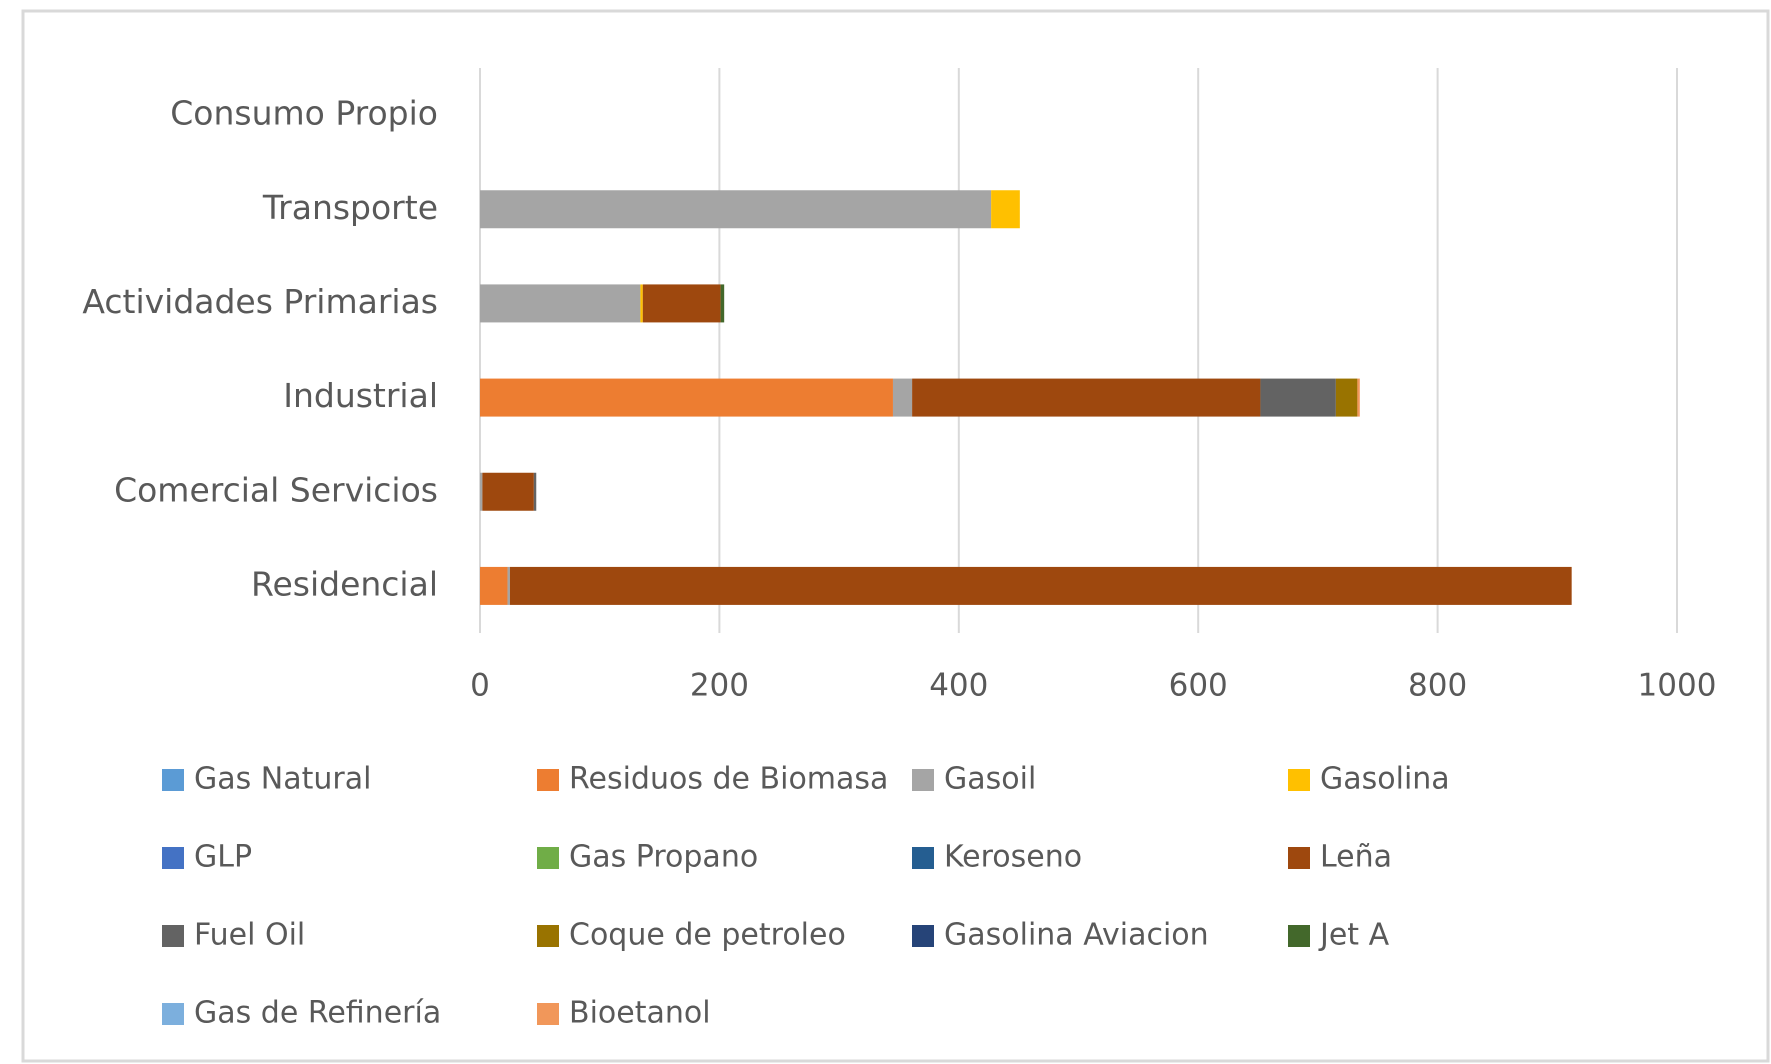 This screenshot has height=1064, width=1771. I want to click on legend-label: Bioetanol, so click(640, 1013).